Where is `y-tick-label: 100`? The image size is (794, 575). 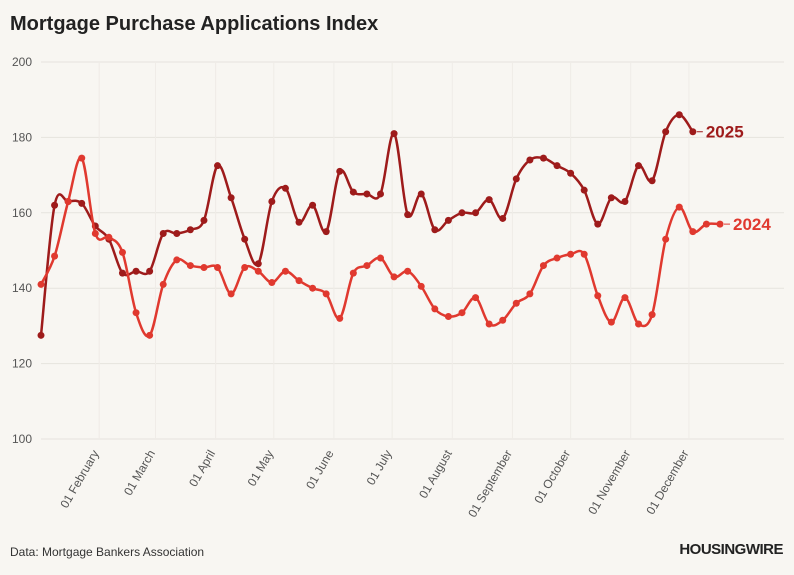
y-tick-label: 100 is located at coordinates (22, 439).